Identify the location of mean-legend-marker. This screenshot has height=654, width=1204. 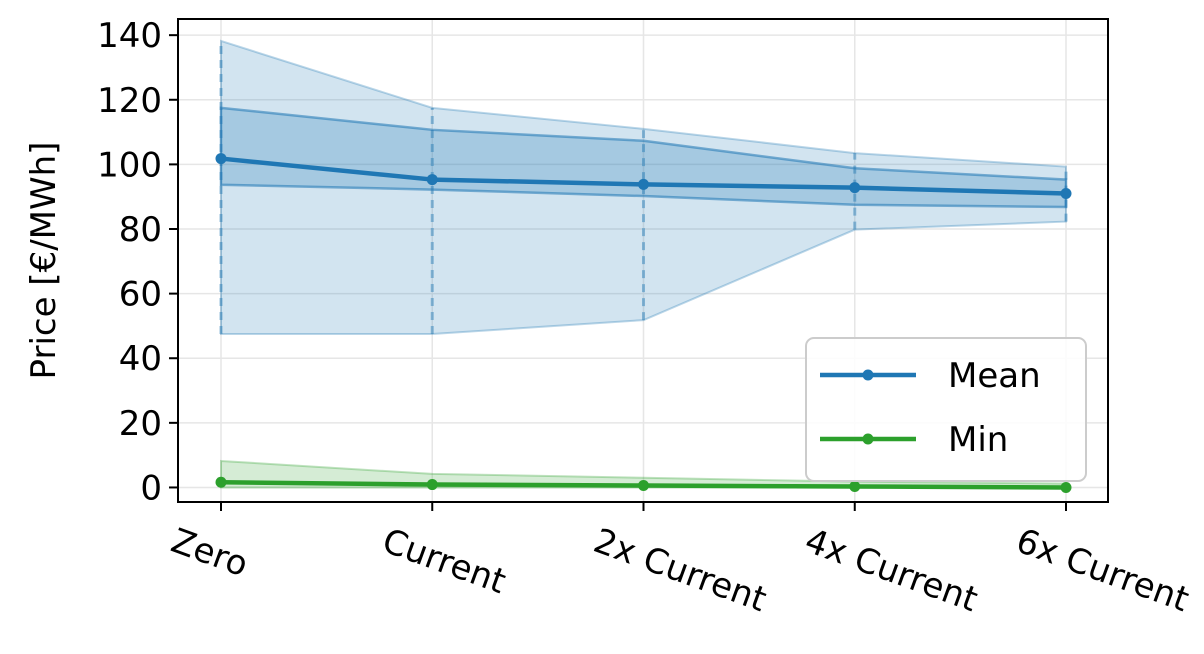
(868, 375).